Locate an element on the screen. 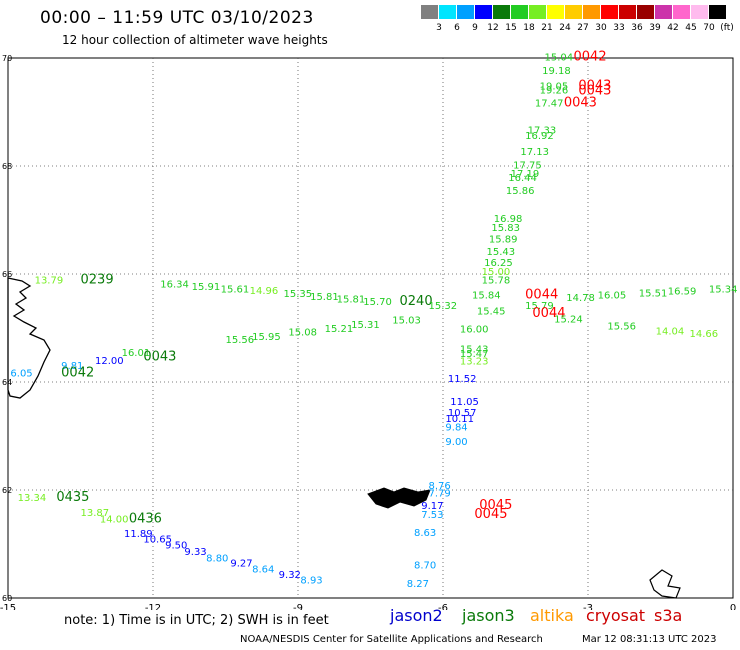  wave-height-label: 16.01 is located at coordinates (136, 353).